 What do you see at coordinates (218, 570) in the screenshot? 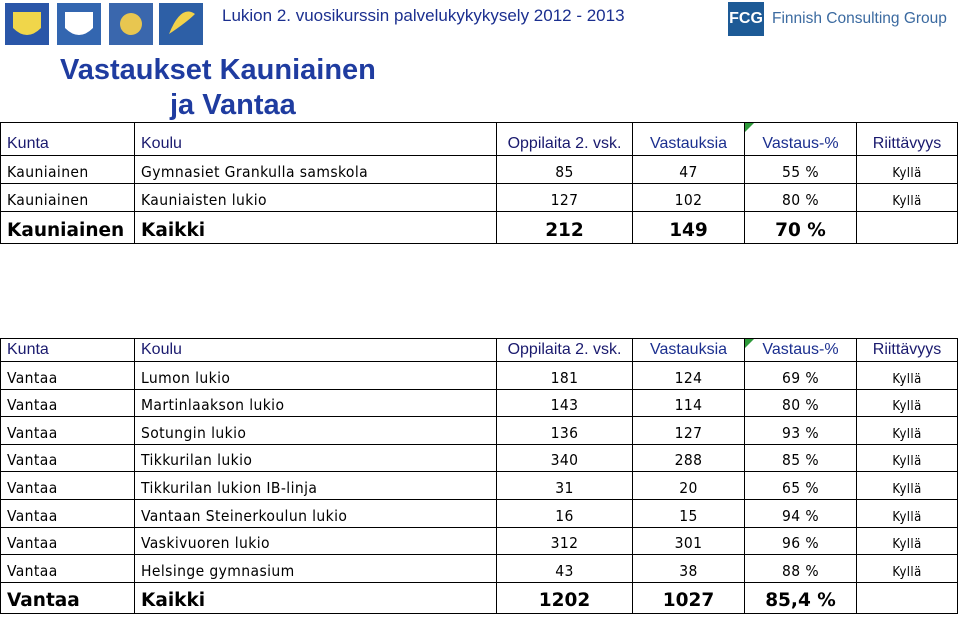
I see `cell-text: Helsinge gymnasium` at bounding box center [218, 570].